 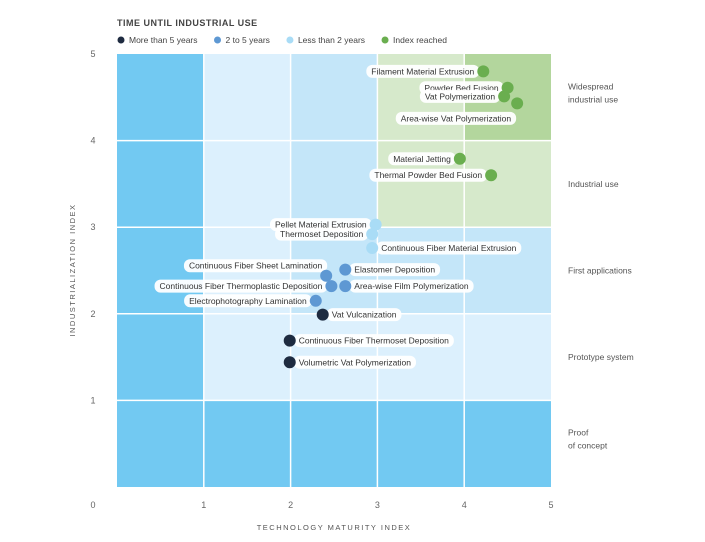 What do you see at coordinates (588, 439) in the screenshot?
I see `y-category-label: Proof of concept` at bounding box center [588, 439].